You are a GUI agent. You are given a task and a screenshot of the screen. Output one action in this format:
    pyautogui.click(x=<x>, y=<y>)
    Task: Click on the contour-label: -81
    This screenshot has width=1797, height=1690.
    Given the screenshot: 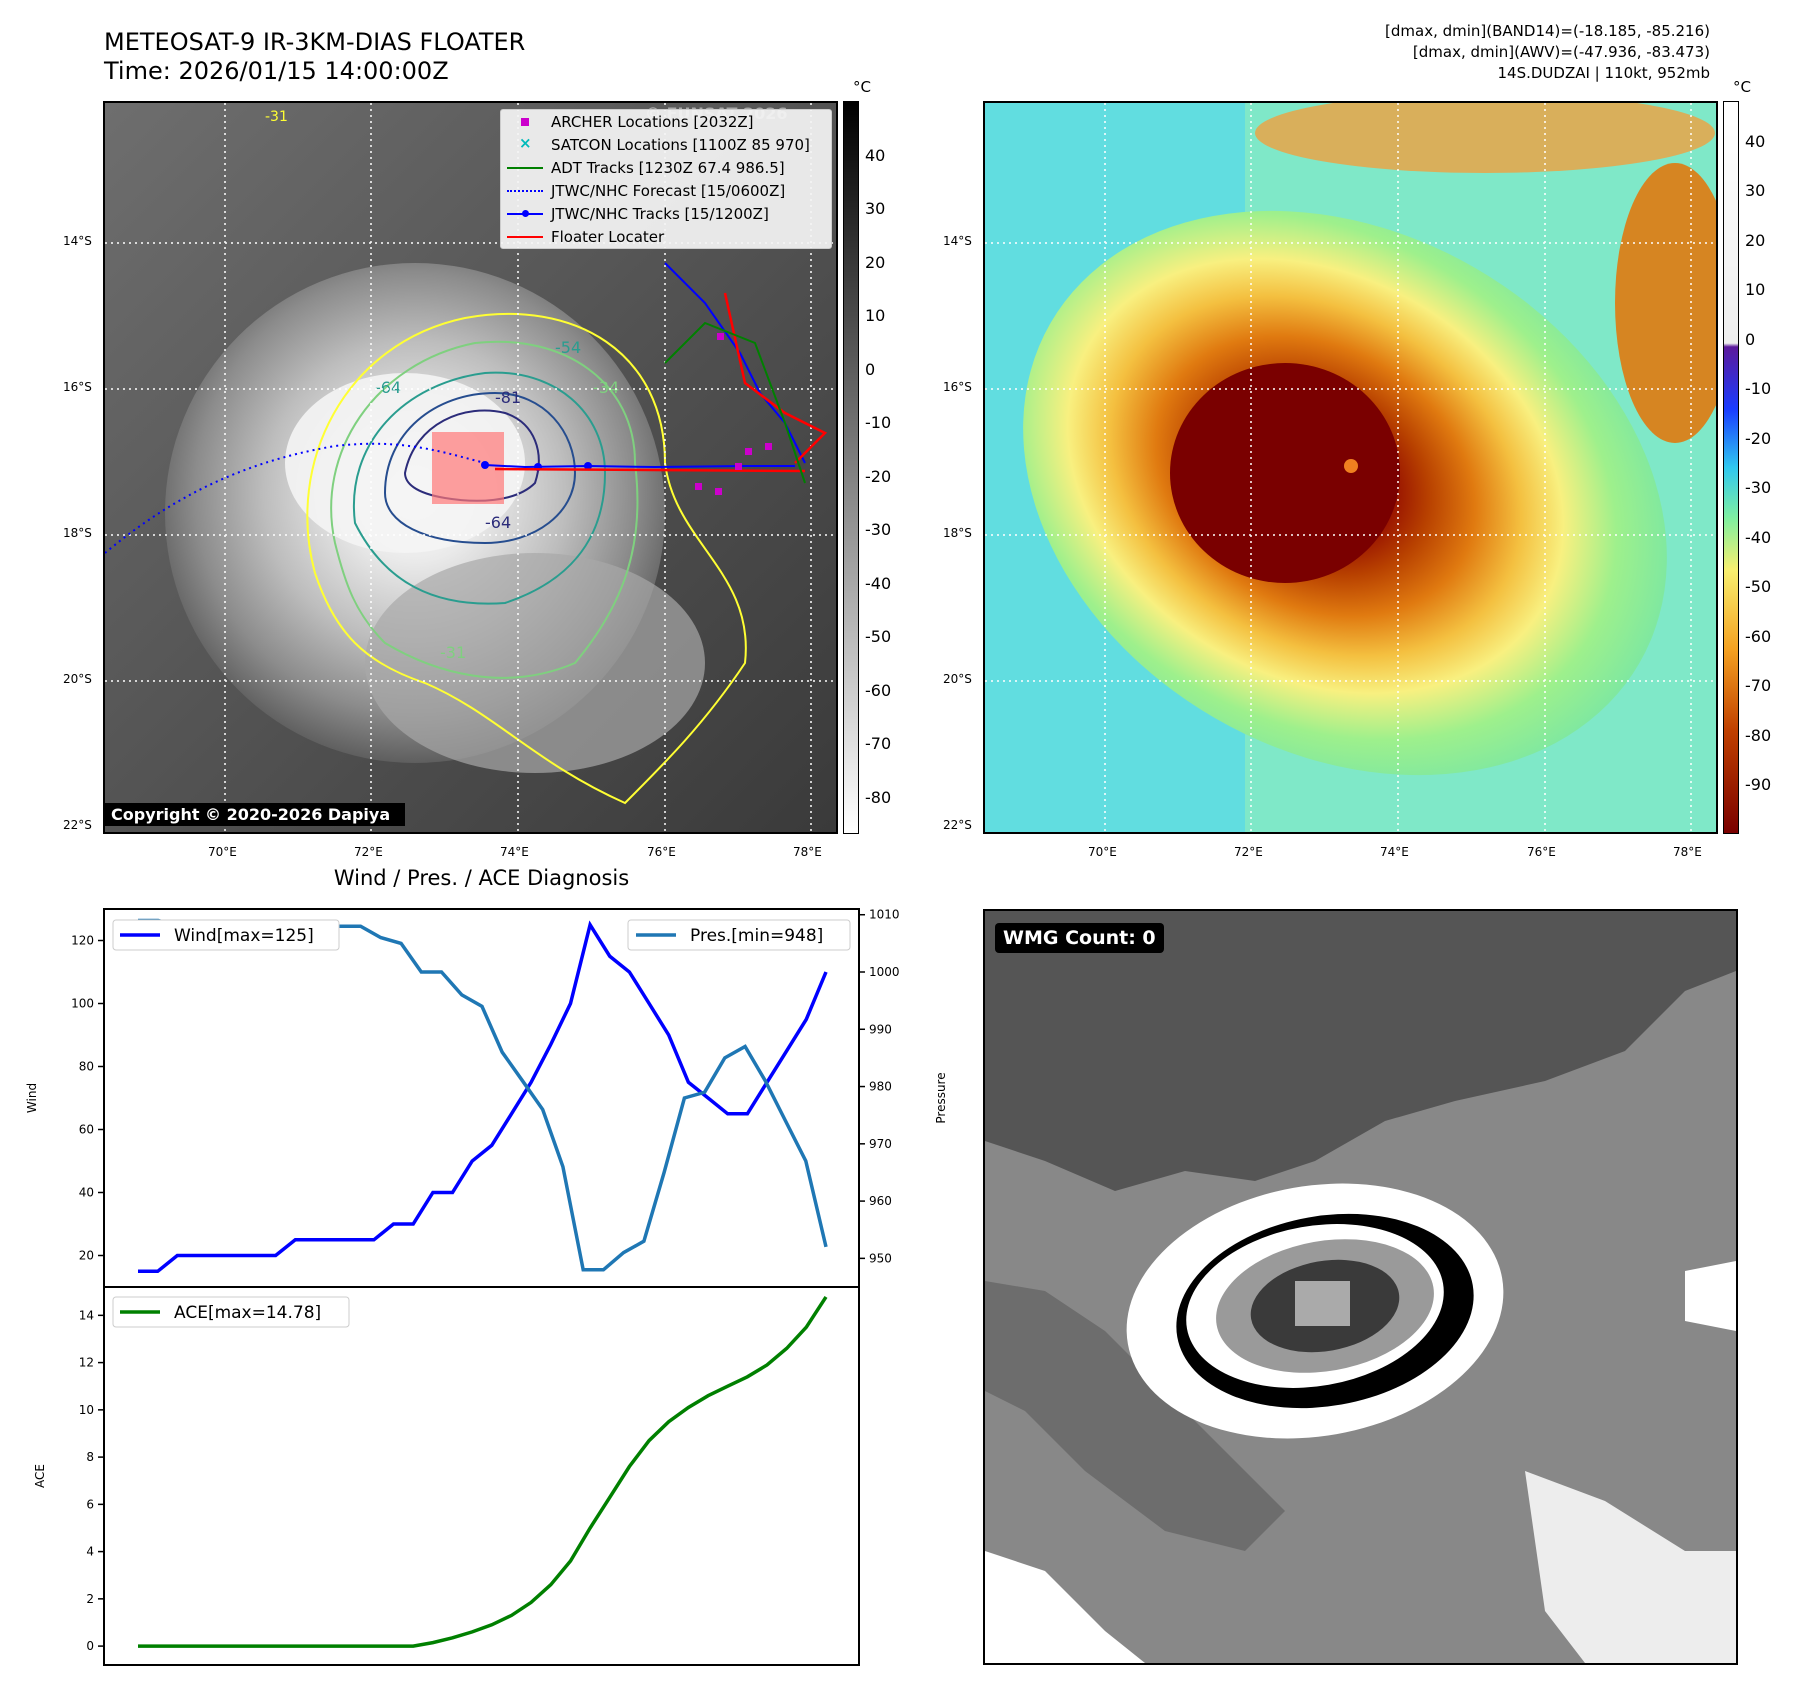 What is the action you would take?
    pyautogui.click(x=508, y=397)
    